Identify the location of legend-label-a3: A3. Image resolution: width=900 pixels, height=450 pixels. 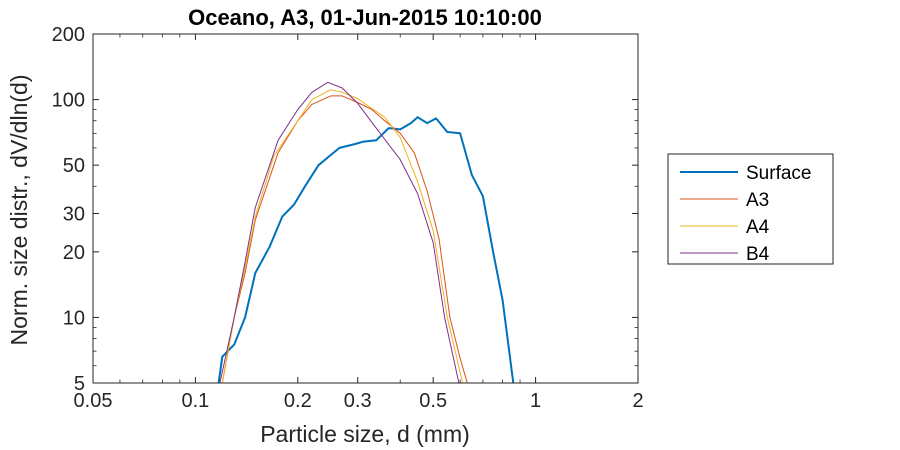
(757, 200).